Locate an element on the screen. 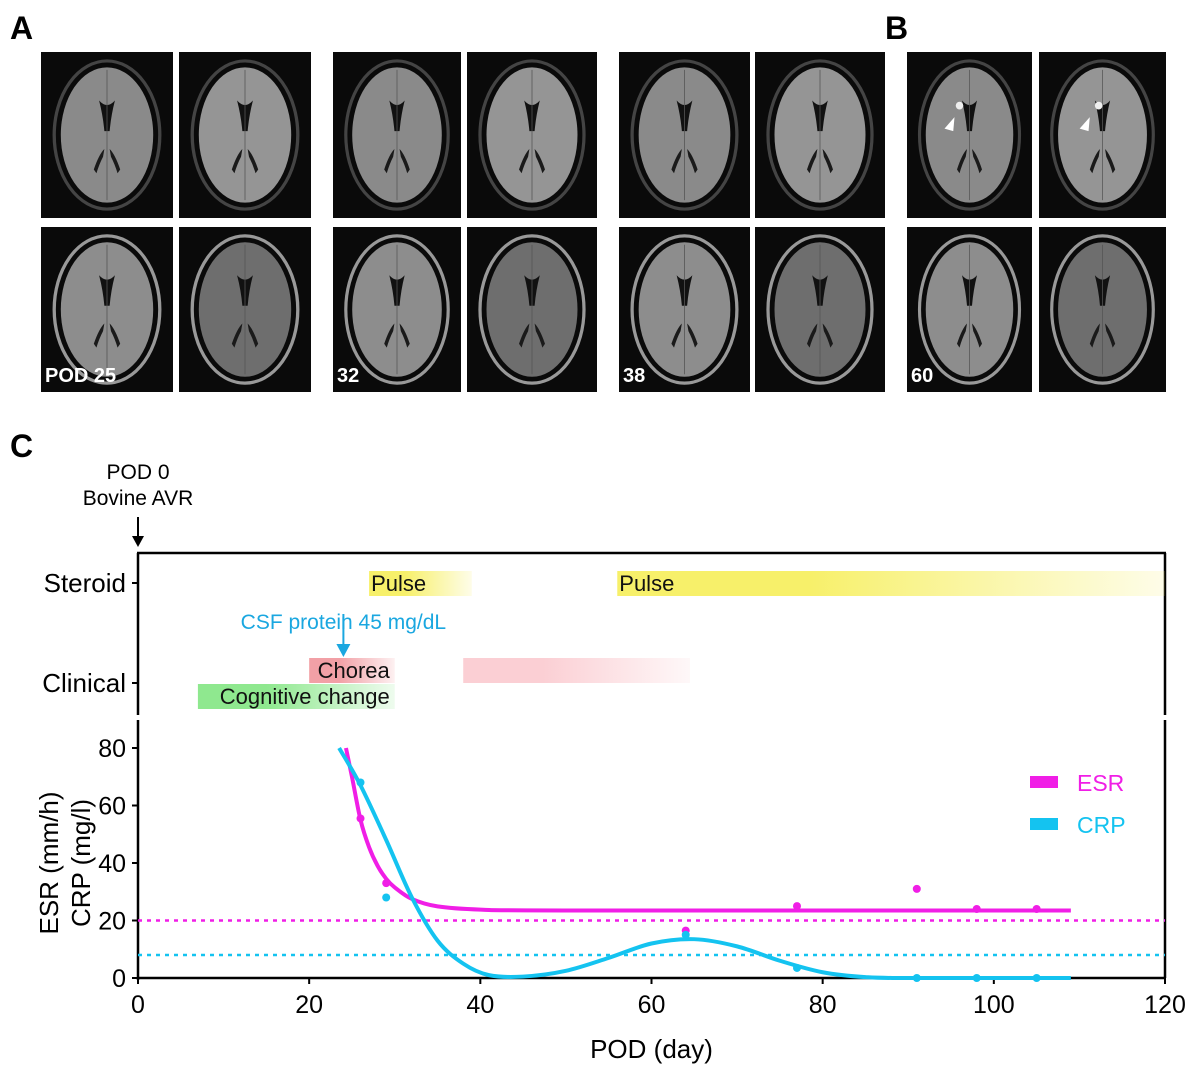  panel-label-a: A is located at coordinates (22, 28).